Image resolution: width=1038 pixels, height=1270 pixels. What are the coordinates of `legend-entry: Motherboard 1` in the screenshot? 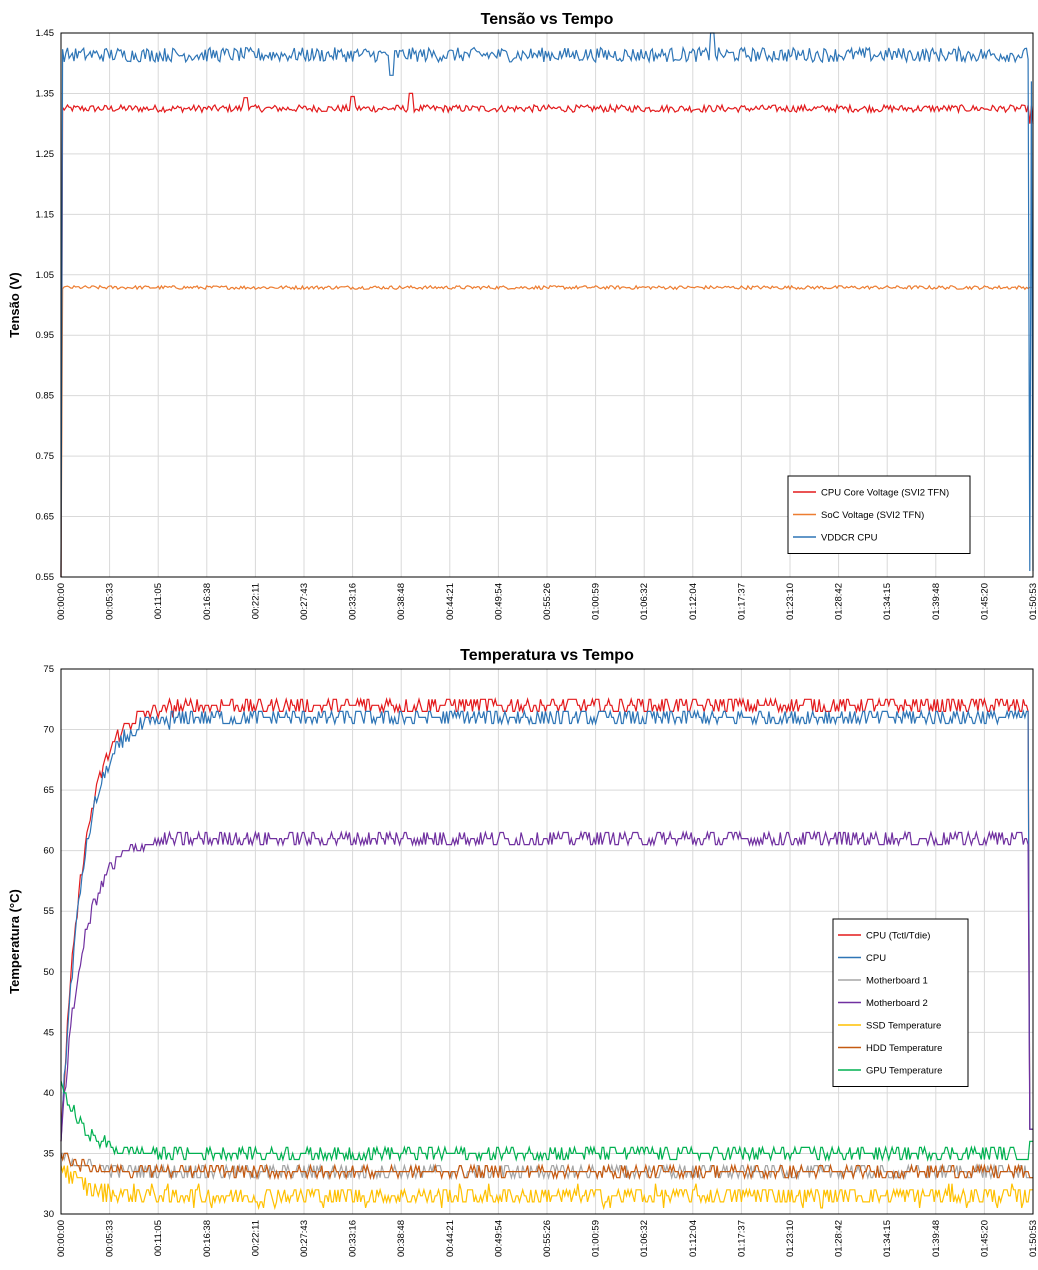 It's located at (897, 981).